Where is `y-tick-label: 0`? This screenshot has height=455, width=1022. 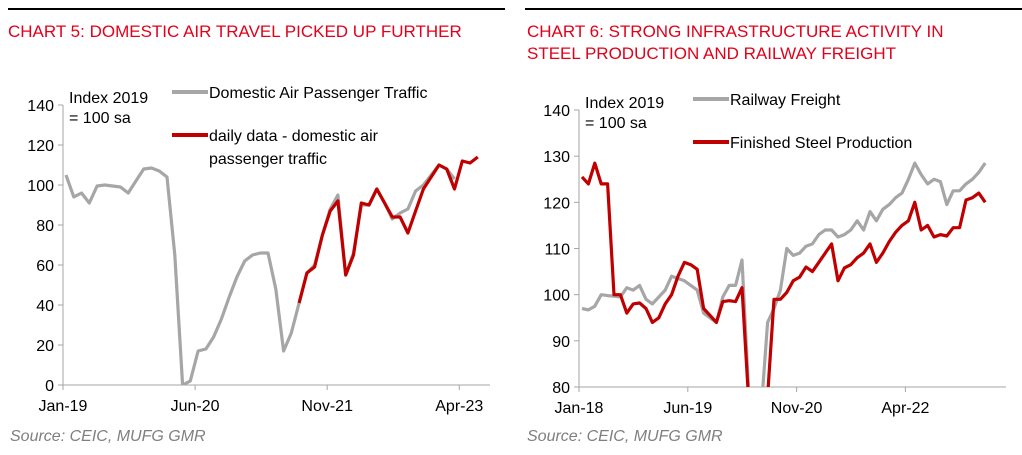
y-tick-label: 0 is located at coordinates (49, 386).